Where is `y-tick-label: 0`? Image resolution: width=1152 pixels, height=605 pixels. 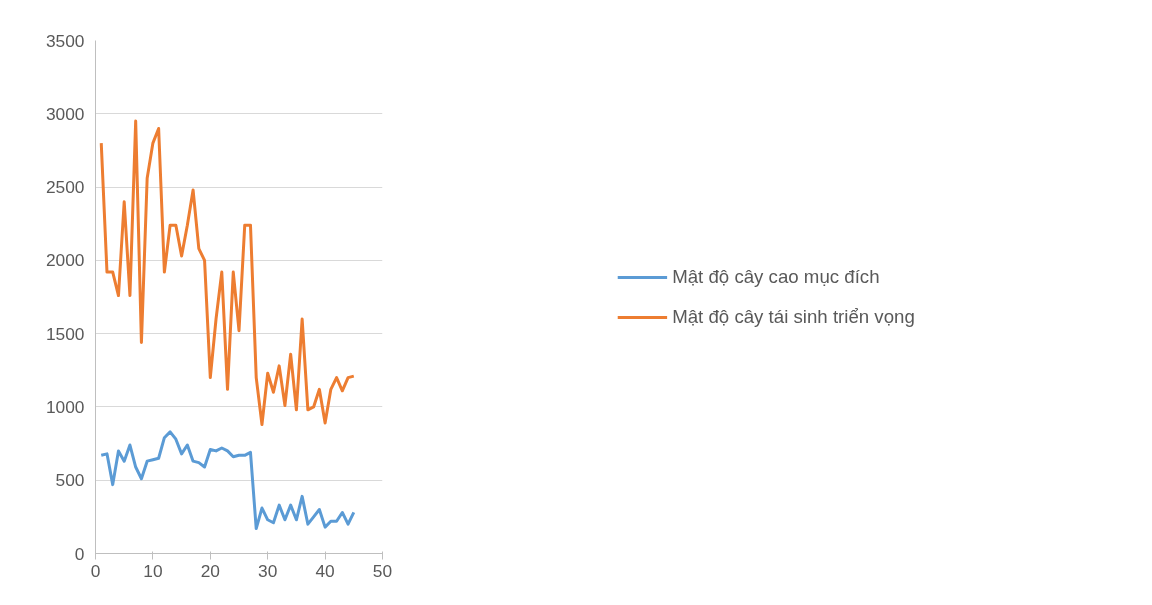 y-tick-label: 0 is located at coordinates (79, 553).